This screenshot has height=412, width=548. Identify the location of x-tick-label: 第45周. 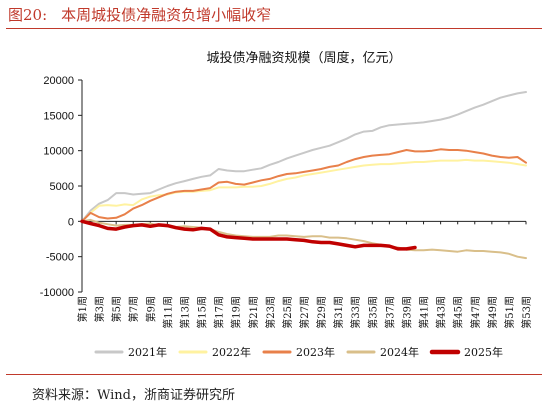
(458, 312).